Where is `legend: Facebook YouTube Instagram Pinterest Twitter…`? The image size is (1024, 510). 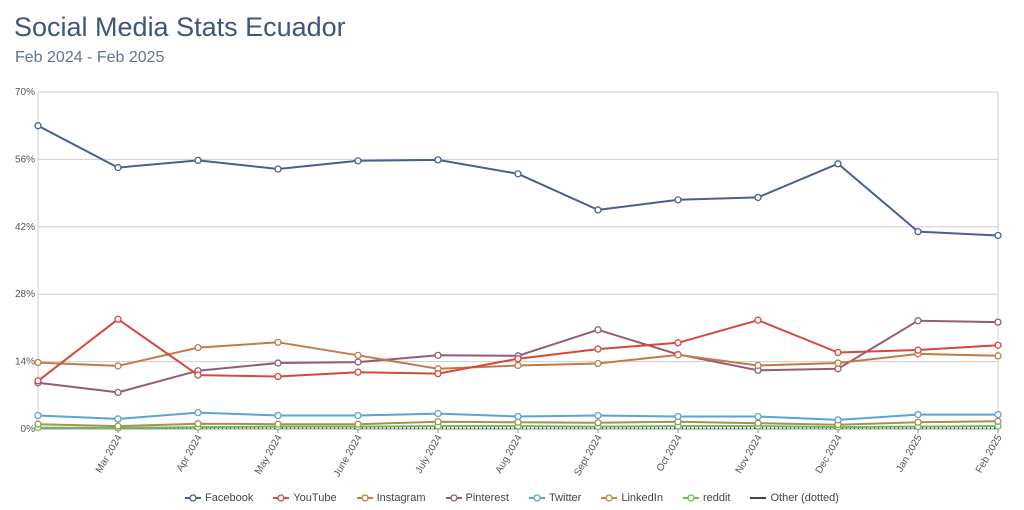 legend: Facebook YouTube Instagram Pinterest Twitter… is located at coordinates (512, 498).